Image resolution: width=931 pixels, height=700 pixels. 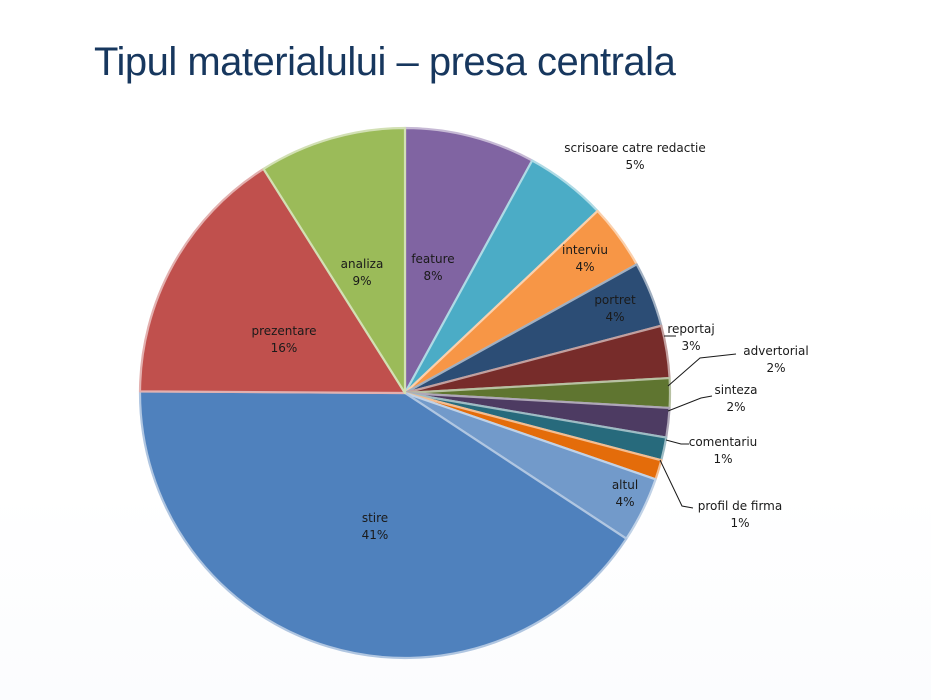 I want to click on slice-label-sinteza: sinteza, so click(x=736, y=390).